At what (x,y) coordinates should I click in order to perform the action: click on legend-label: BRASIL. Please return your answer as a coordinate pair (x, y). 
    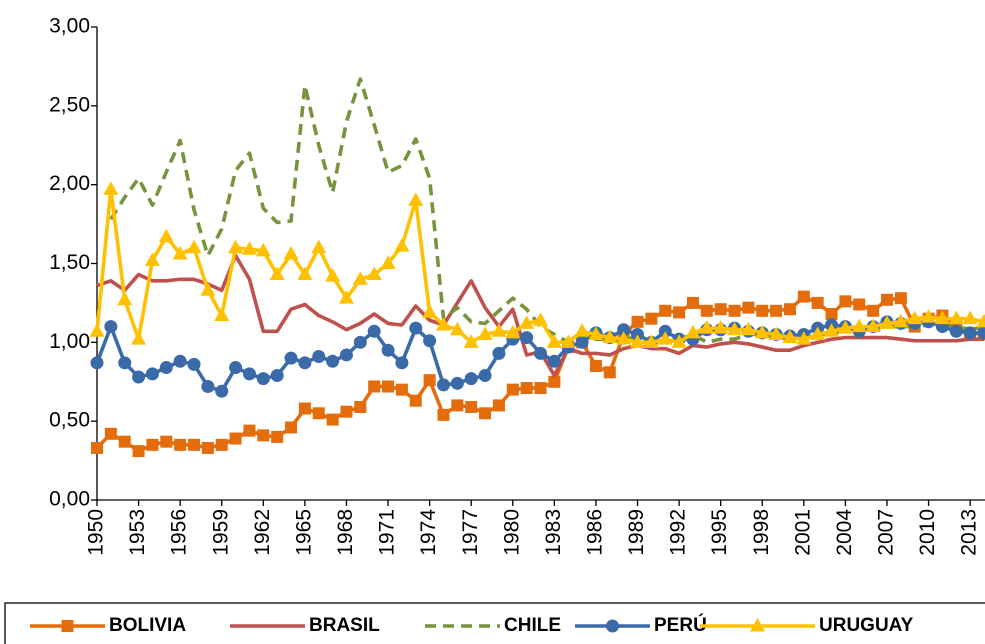
    Looking at the image, I should click on (344, 625).